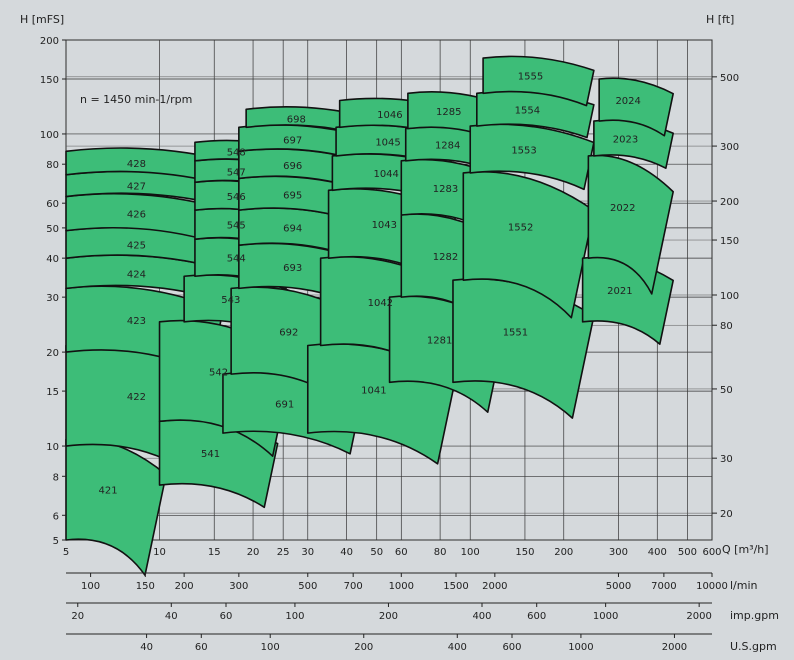 The image size is (794, 660). Describe the element at coordinates (385, 174) in the screenshot. I see `pump-label-1044: 1044` at that location.